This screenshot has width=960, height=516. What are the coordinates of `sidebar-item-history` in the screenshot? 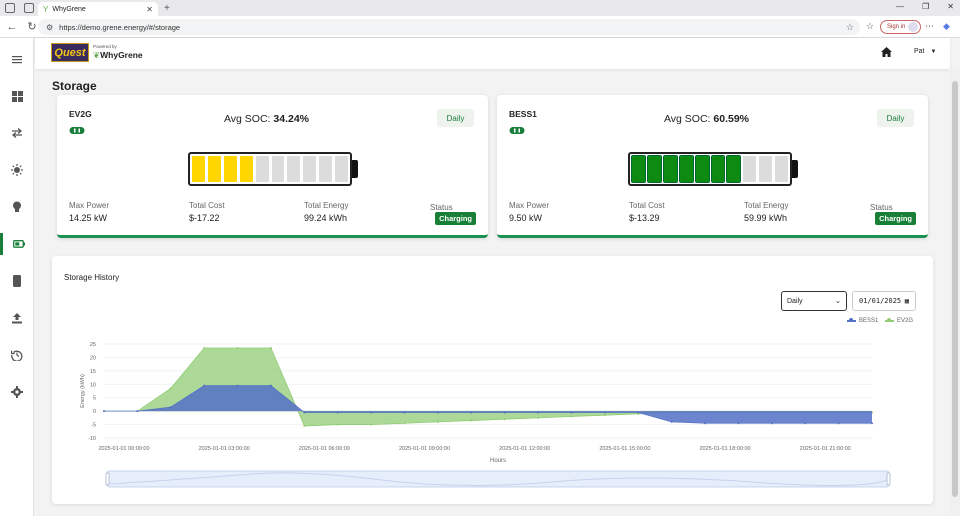 It's located at (17, 355).